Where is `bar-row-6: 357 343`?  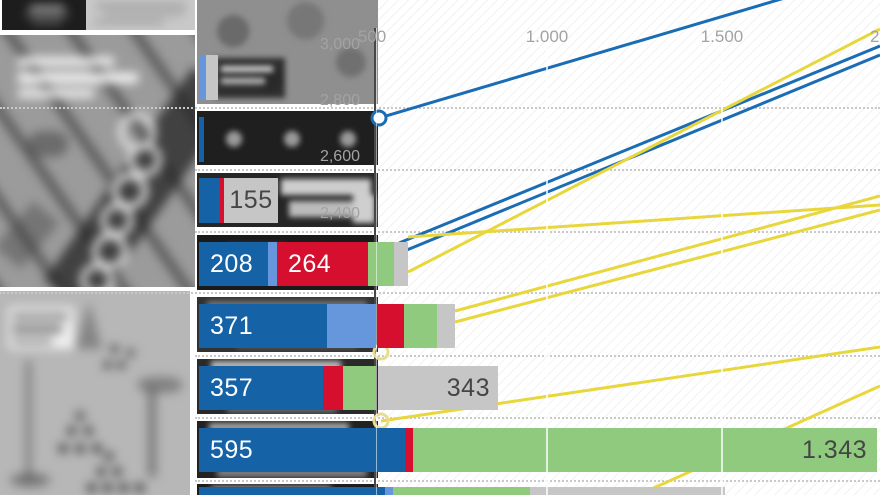 bar-row-6: 357 343 is located at coordinates (440, 388).